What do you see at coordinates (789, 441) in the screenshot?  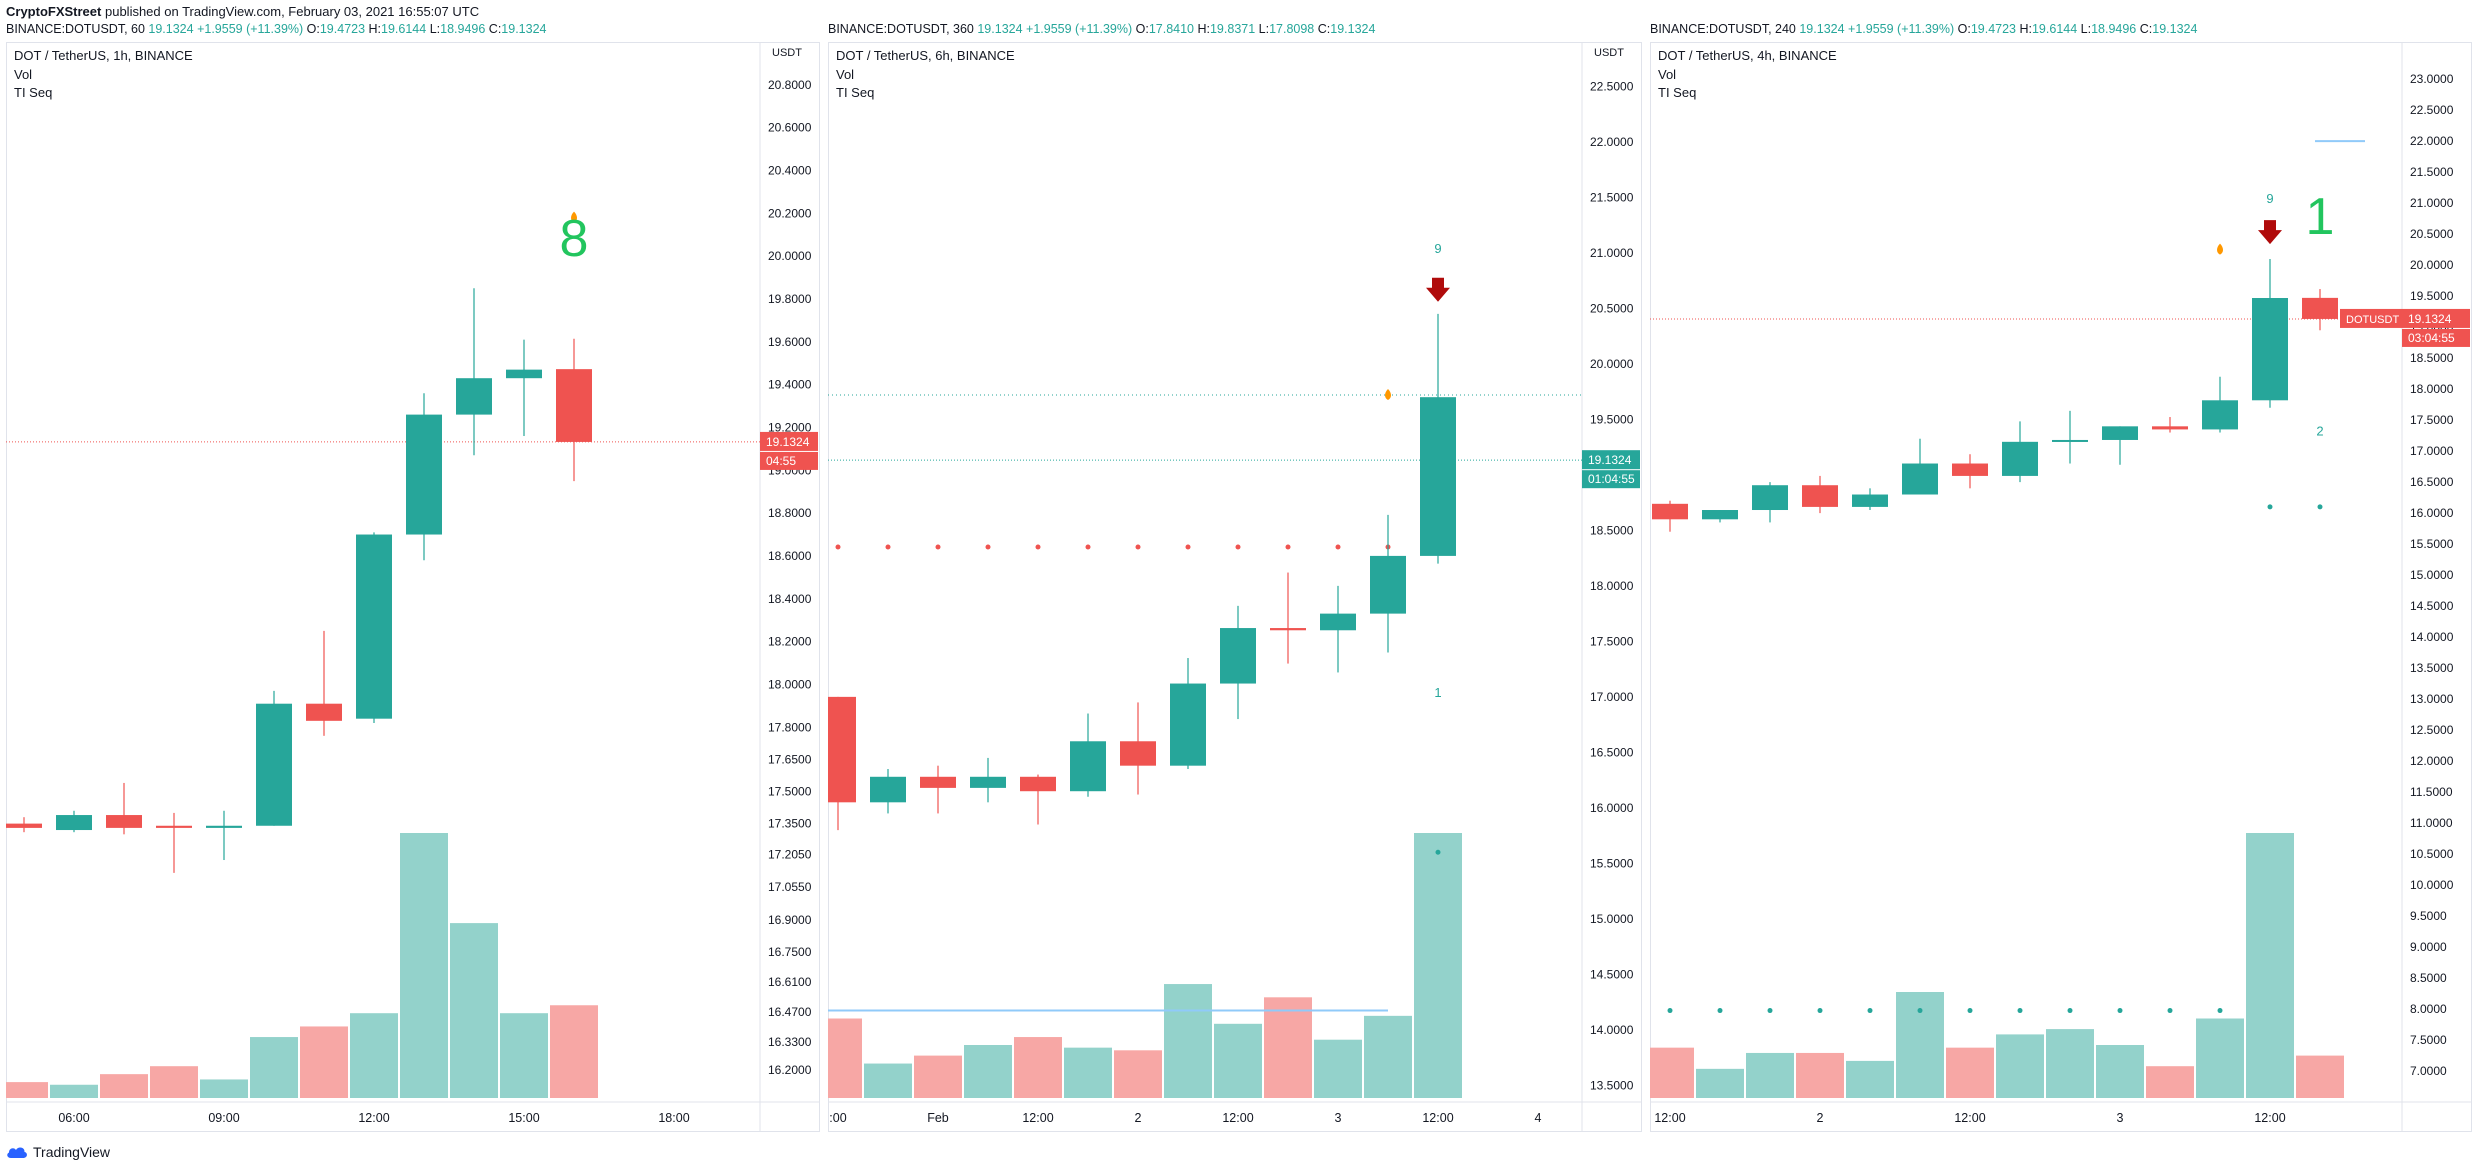 I see `last-price-tag` at bounding box center [789, 441].